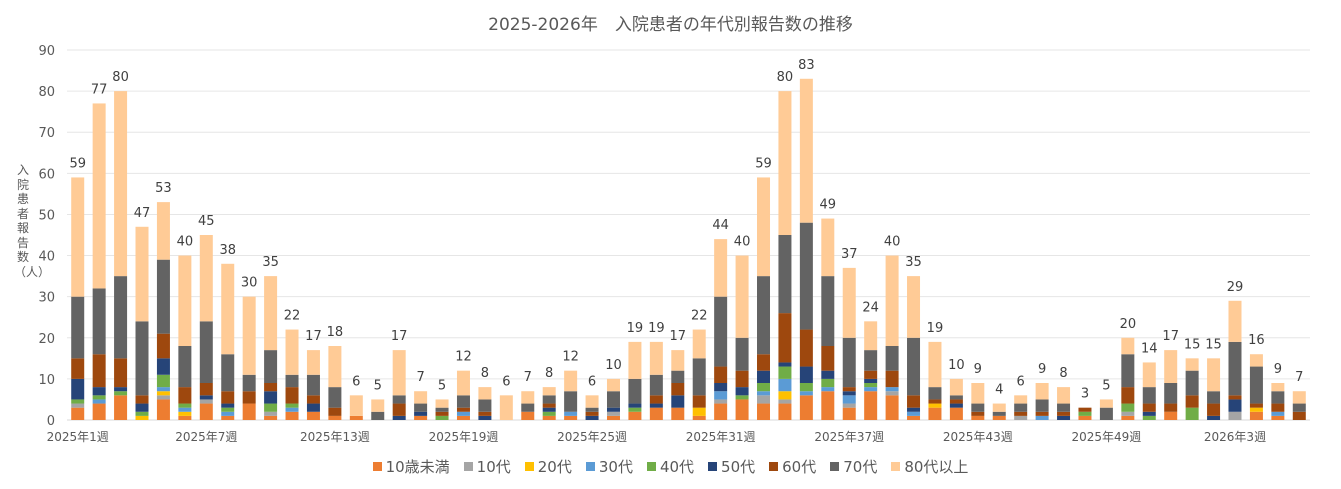 This screenshot has width=1341, height=489. Describe the element at coordinates (763, 163) in the screenshot. I see `data-label-total: 59` at that location.